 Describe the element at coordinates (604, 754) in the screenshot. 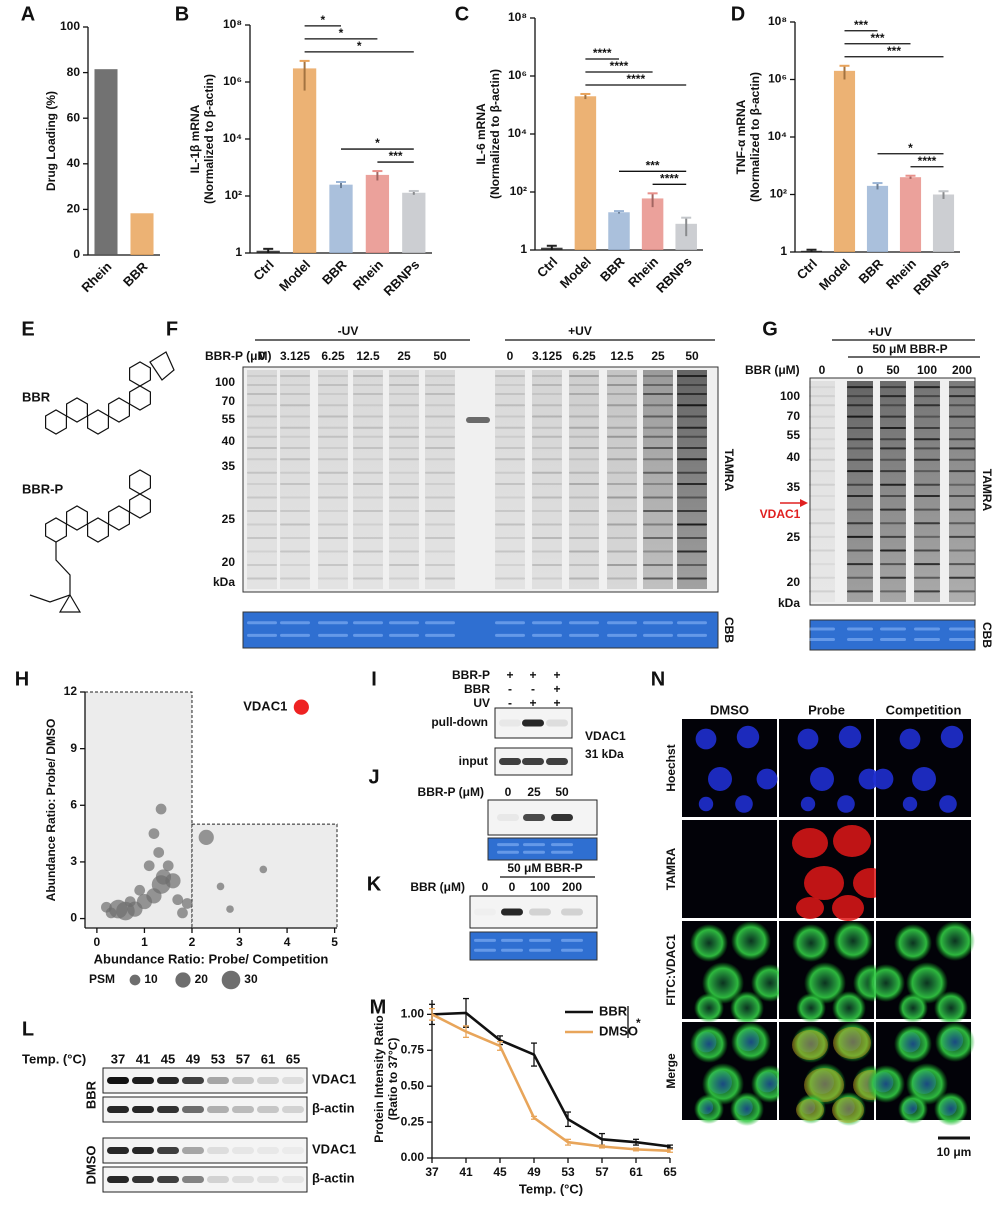

I see `target-label: 31 kDa` at that location.